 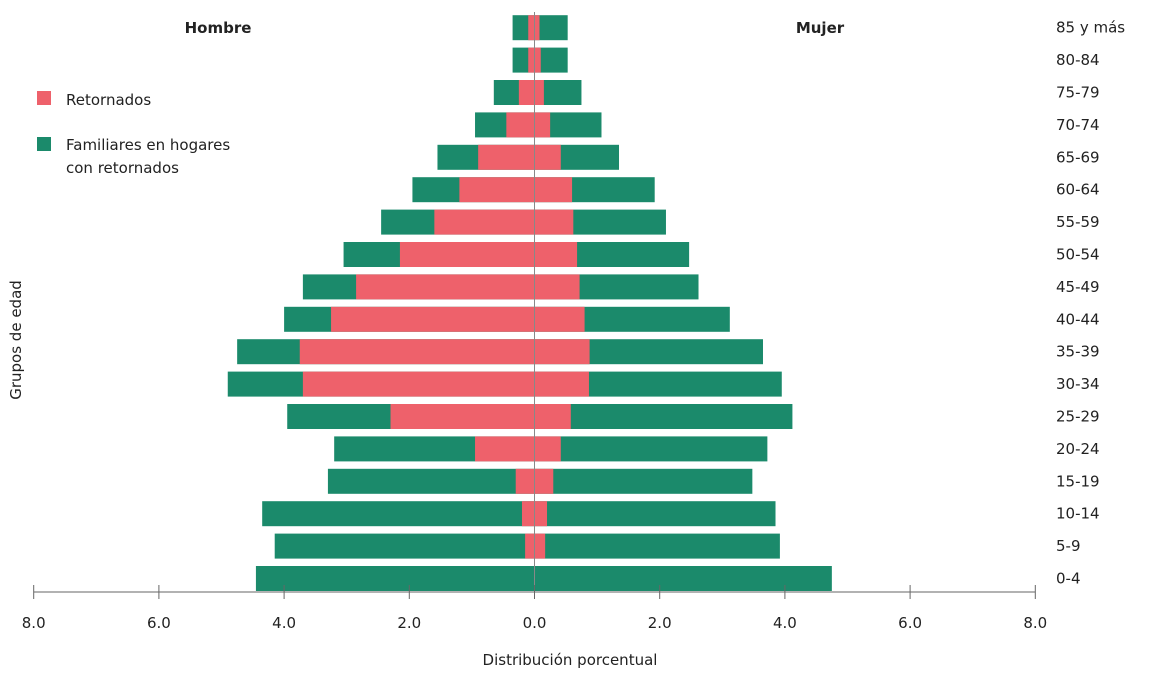 What do you see at coordinates (570, 660) in the screenshot?
I see `x-axis-title: Distribución porcentual` at bounding box center [570, 660].